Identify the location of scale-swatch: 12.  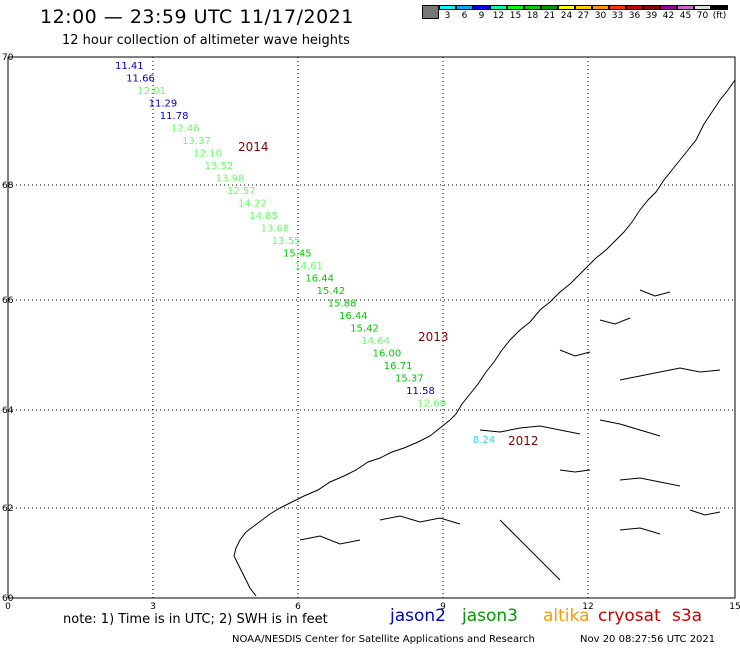
(498, 13).